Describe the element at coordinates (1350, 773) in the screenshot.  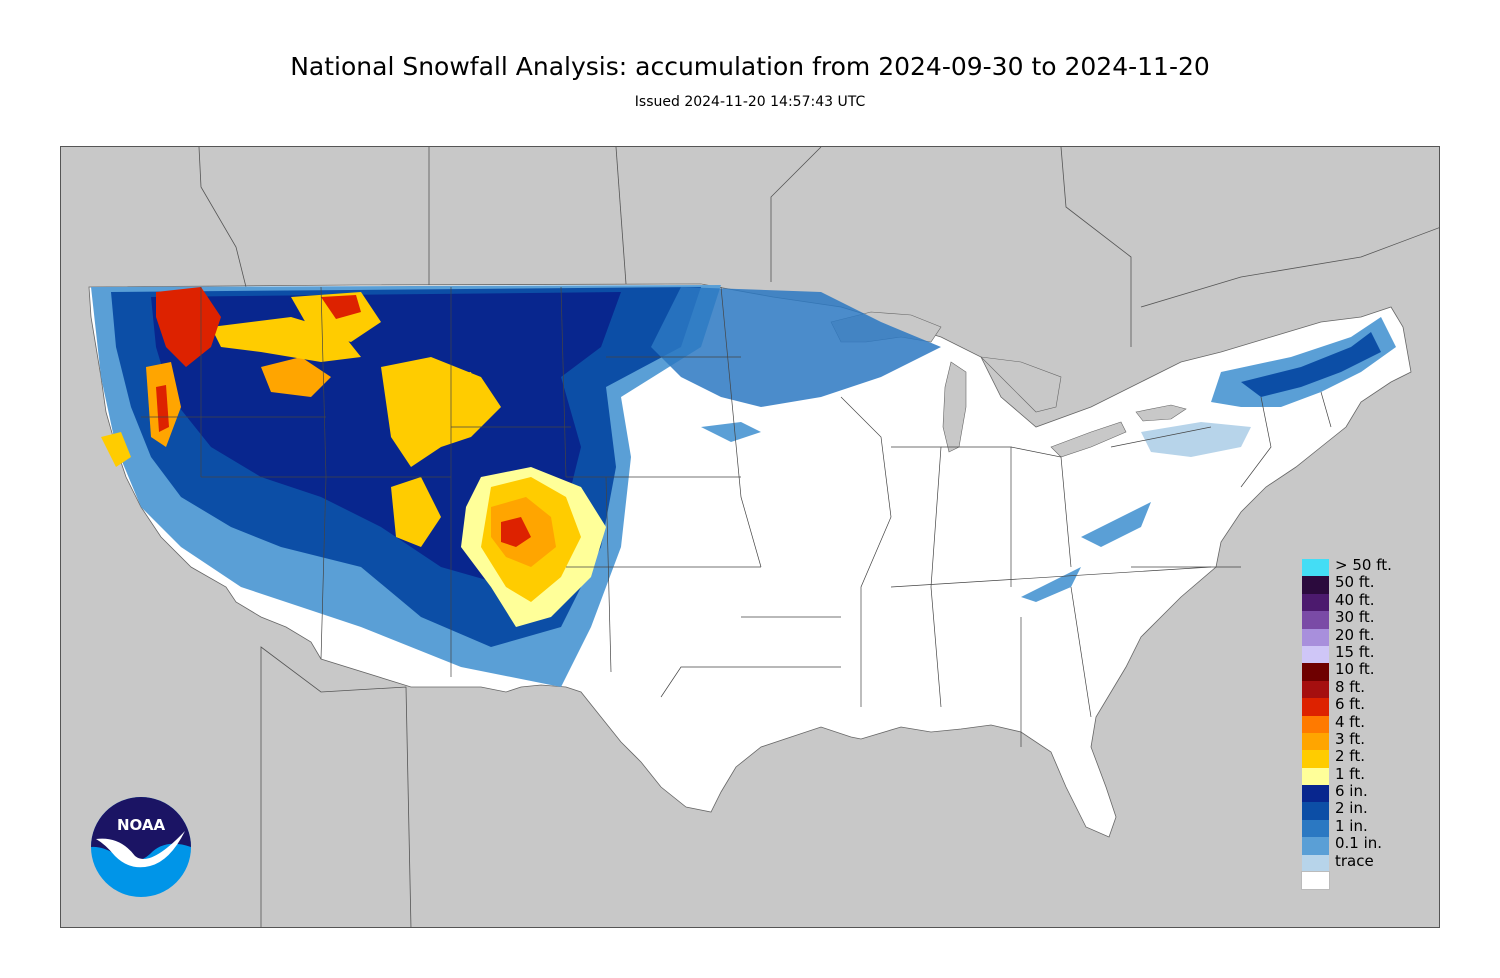
I see `legend-label: 1 ft.` at that location.